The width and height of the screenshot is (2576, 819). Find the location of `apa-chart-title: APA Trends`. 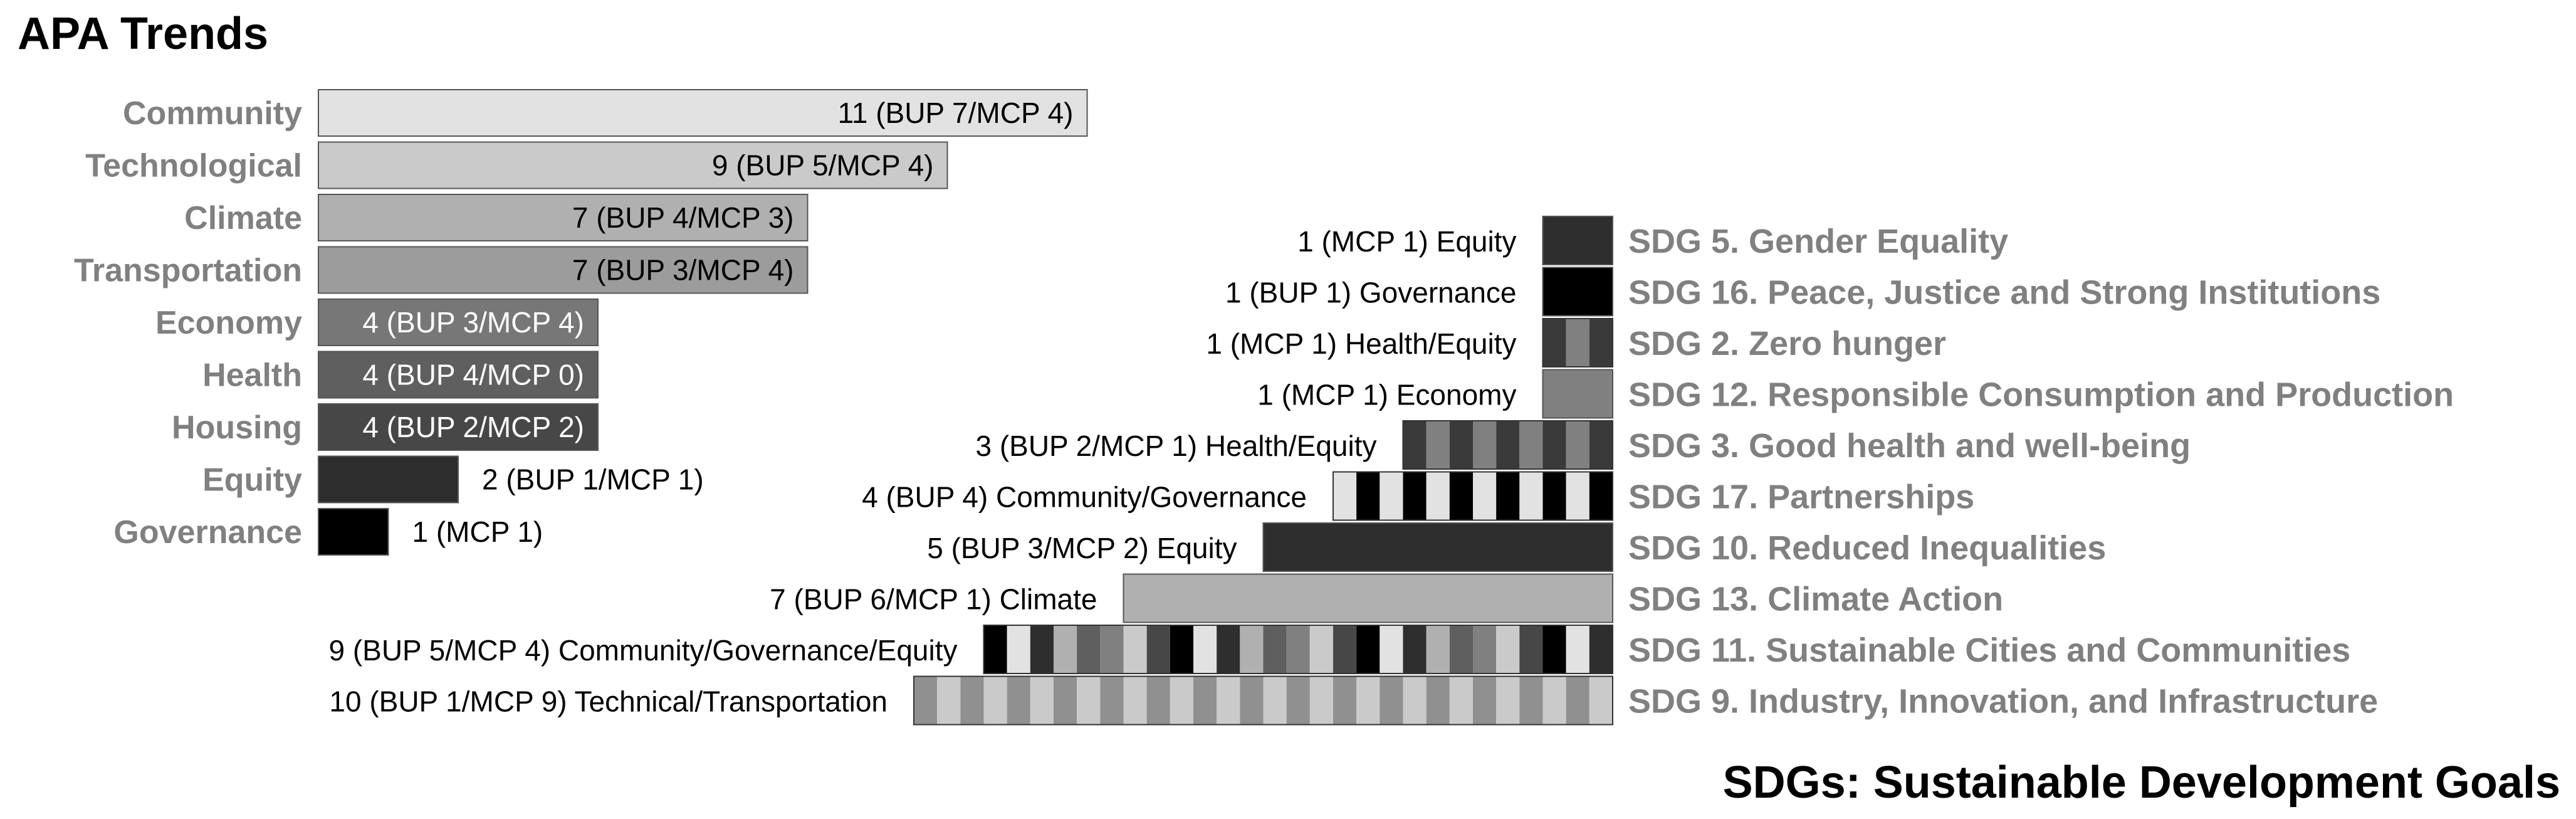

apa-chart-title: APA Trends is located at coordinates (143, 34).